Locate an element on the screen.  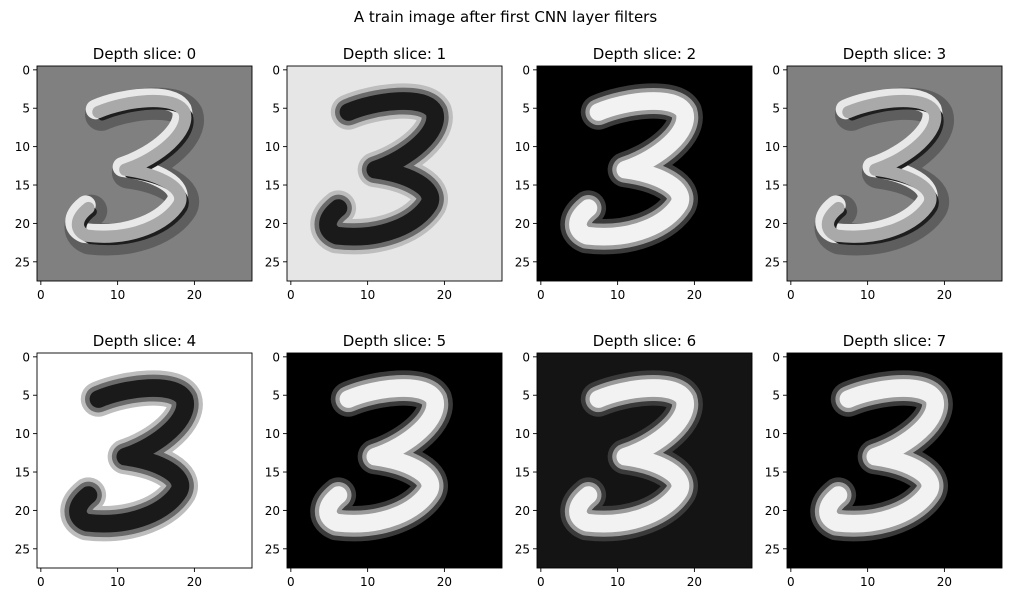
subplot-title: Depth slice: 6 is located at coordinates (644, 341).